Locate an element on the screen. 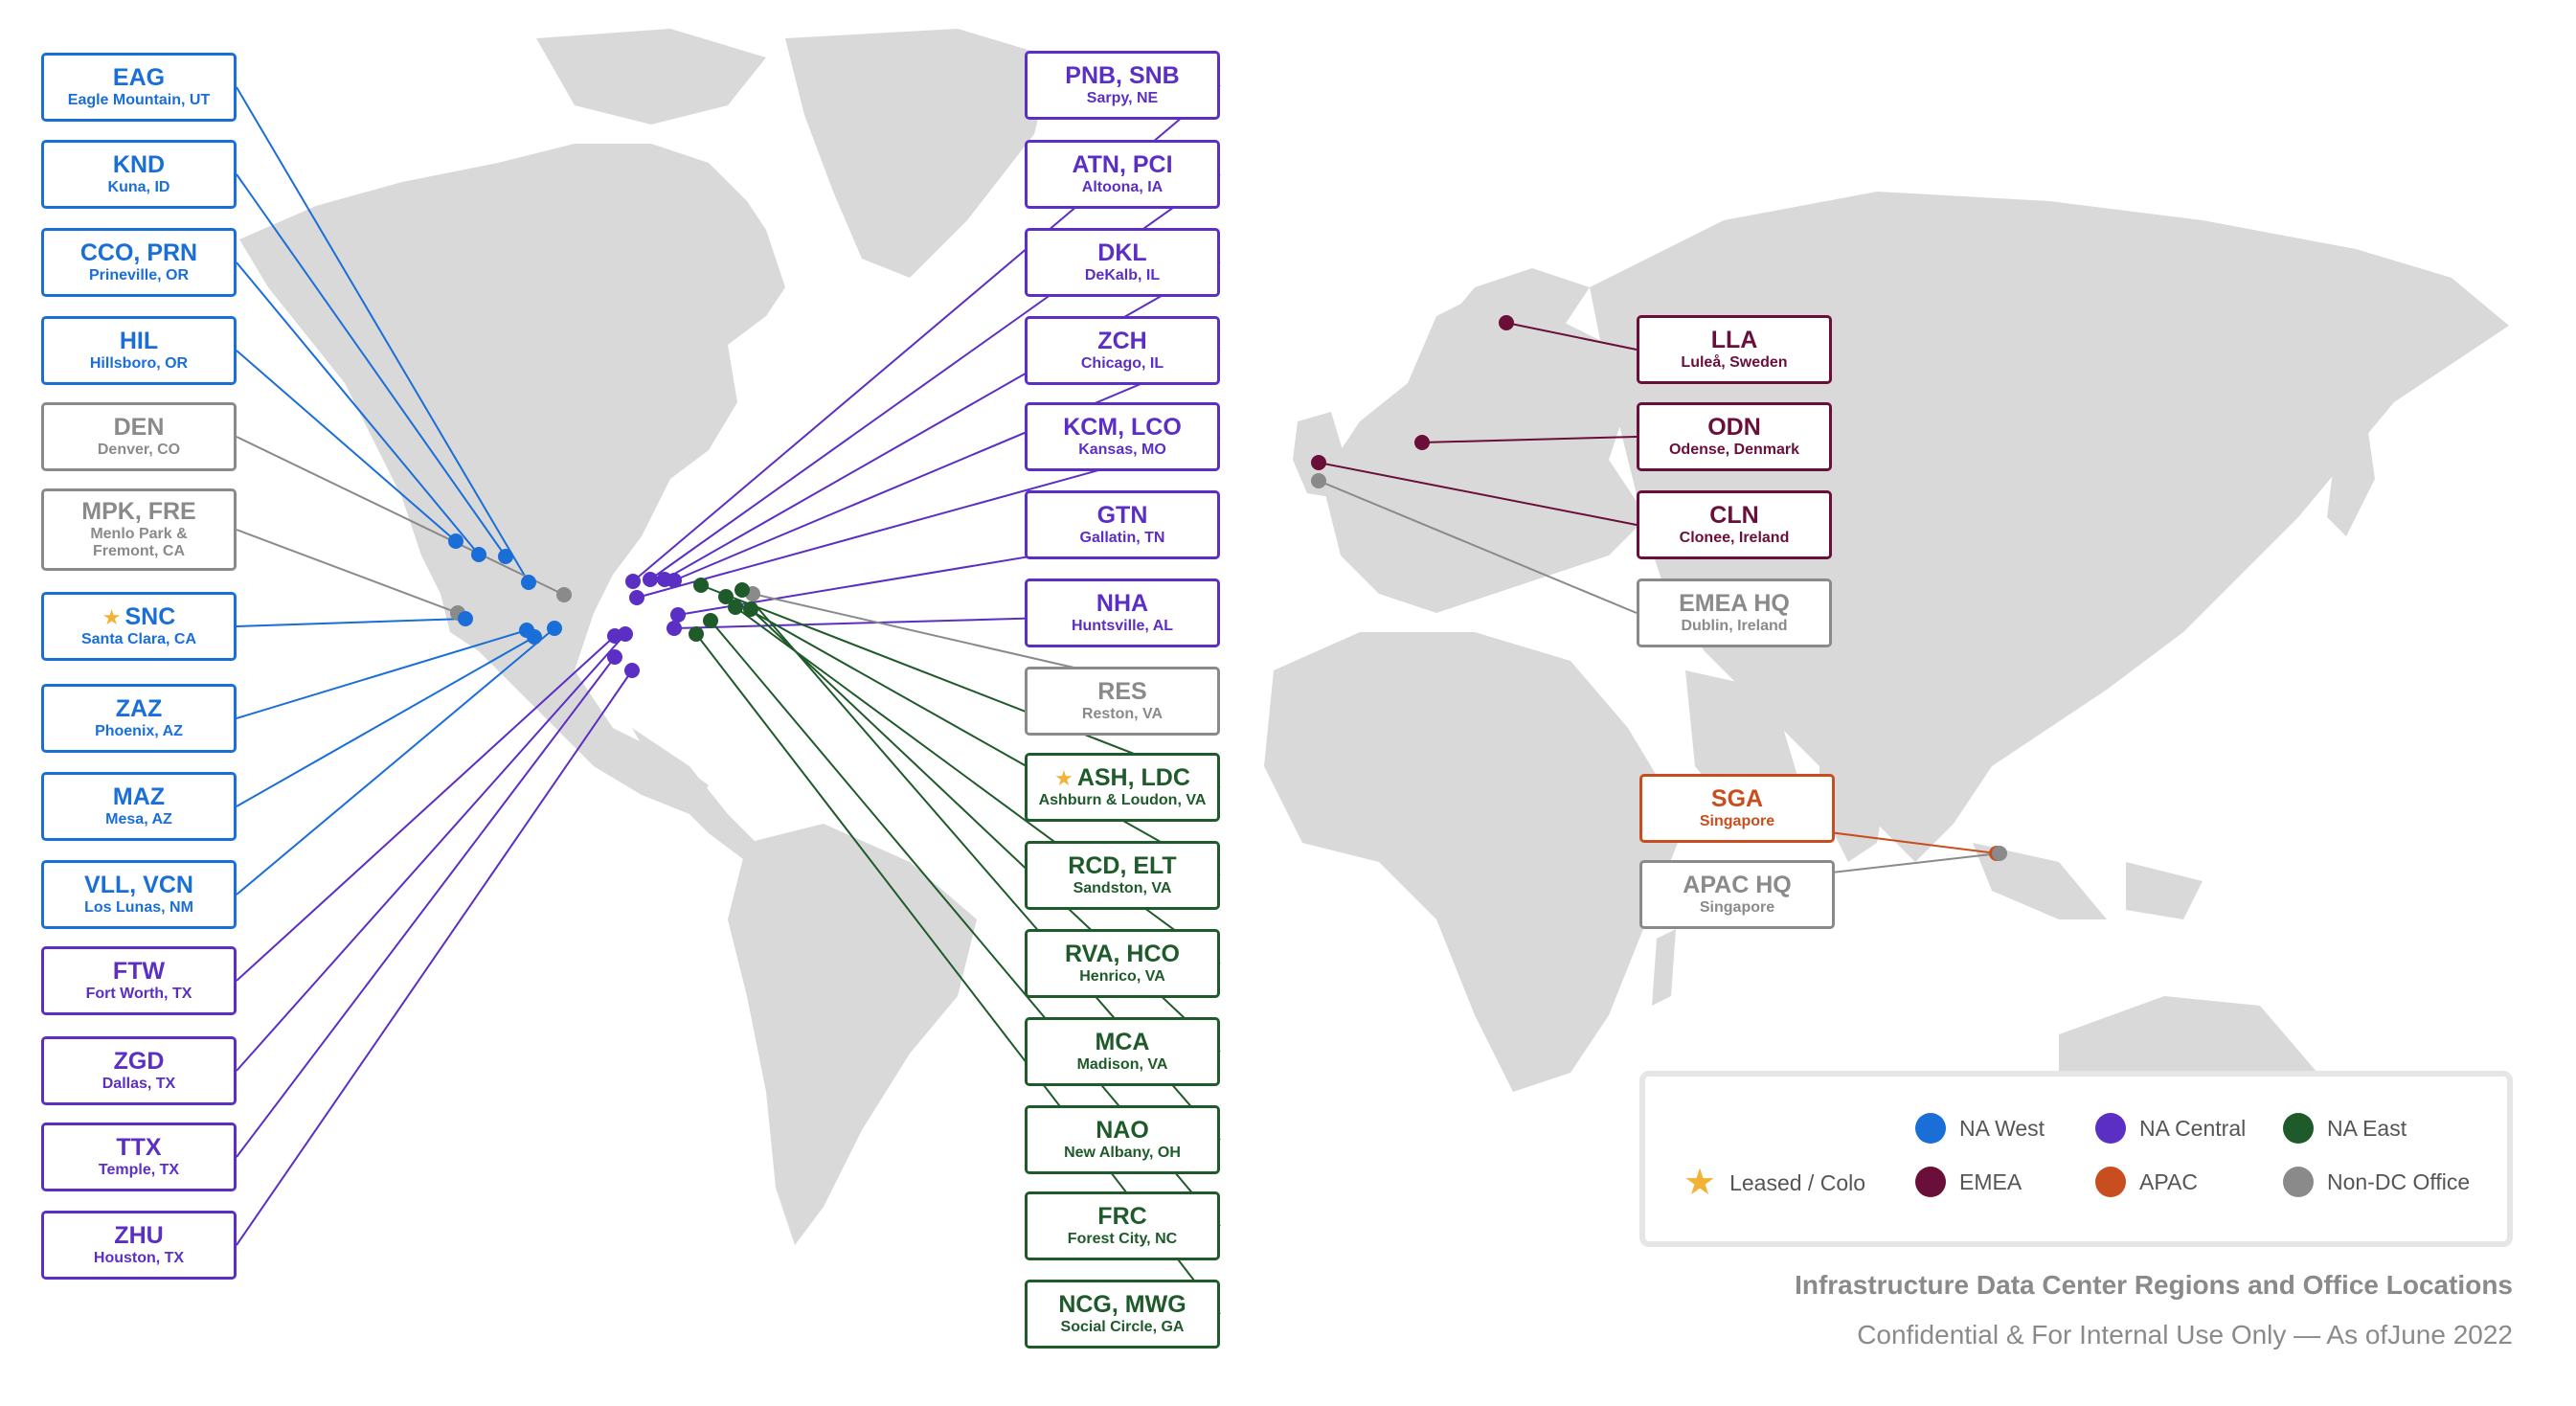  legend-label: Leased / Colo is located at coordinates (1797, 1182).